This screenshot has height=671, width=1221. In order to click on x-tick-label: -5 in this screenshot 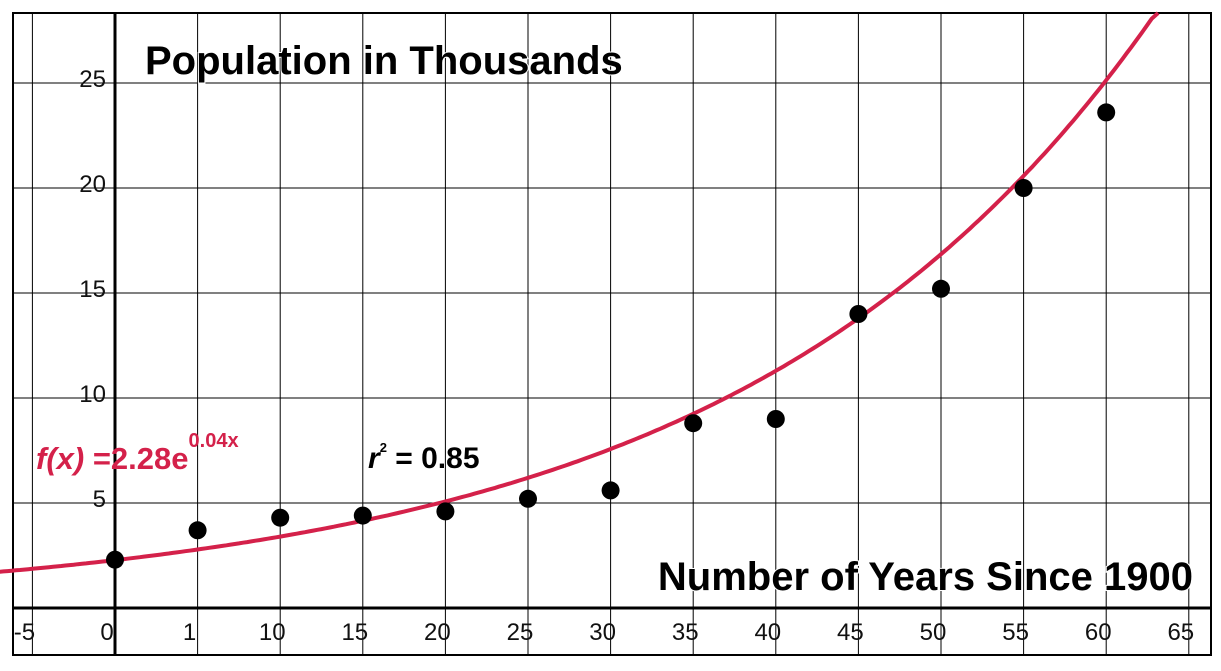, I will do `click(24, 632)`.